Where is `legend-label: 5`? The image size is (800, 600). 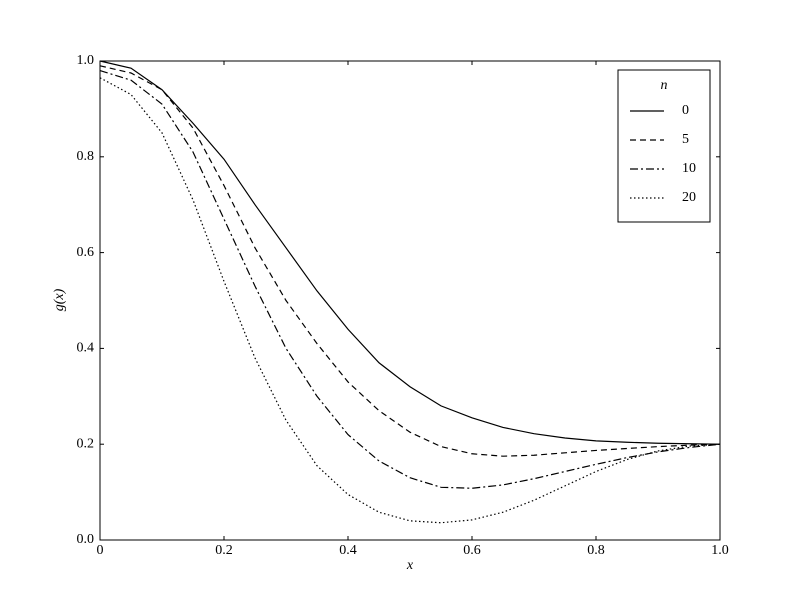 legend-label: 5 is located at coordinates (685, 139).